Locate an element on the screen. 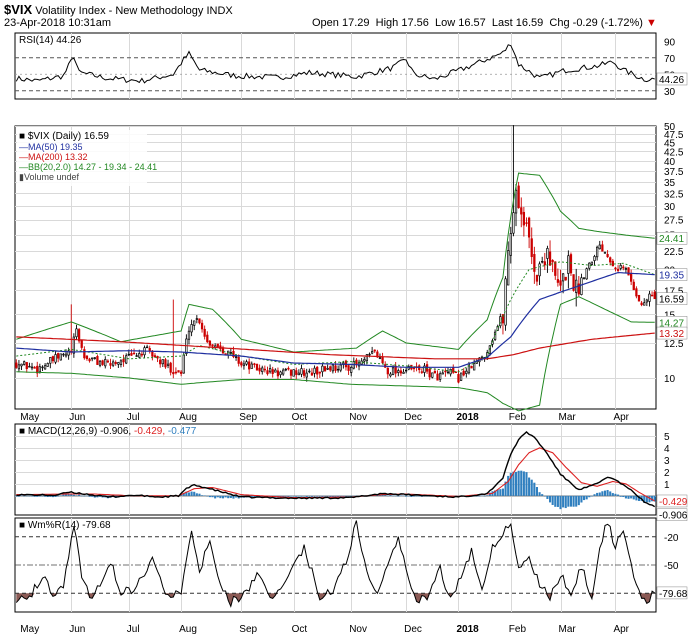 The image size is (700, 639). month-label-bottom: Dec is located at coordinates (413, 629).